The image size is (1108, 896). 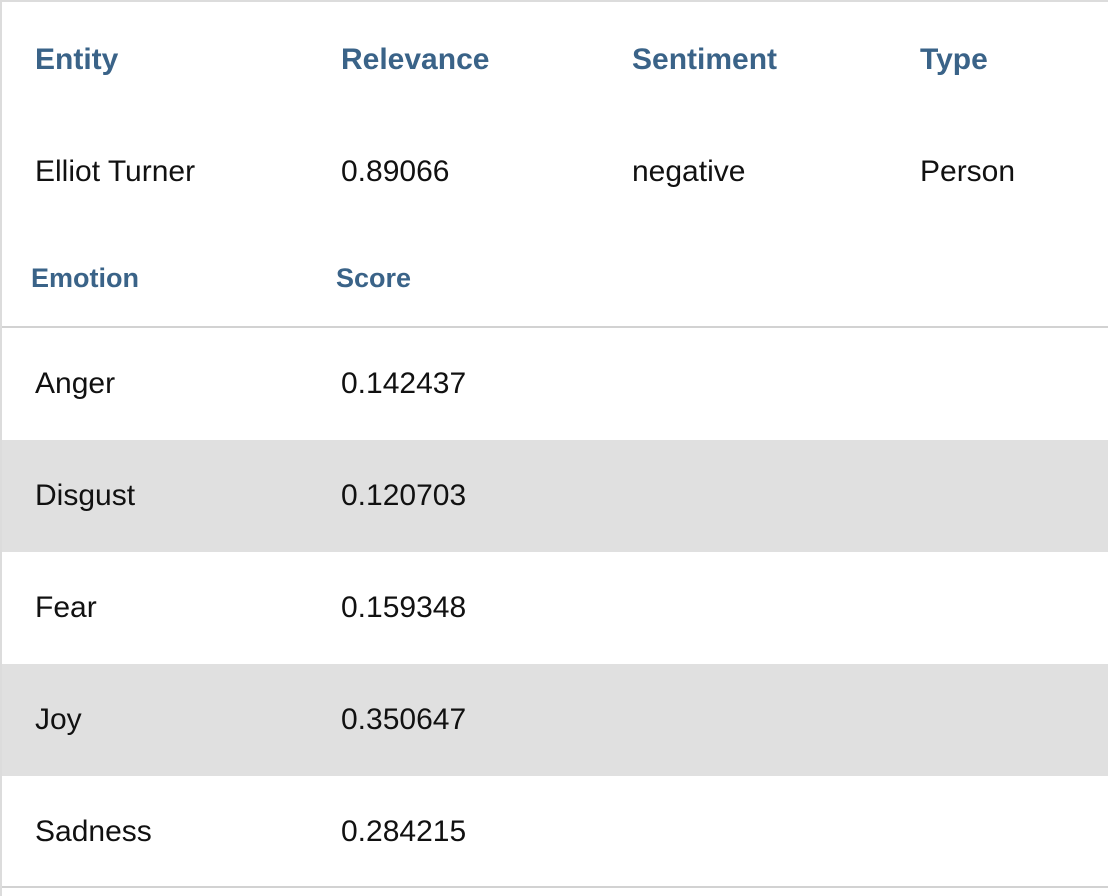 What do you see at coordinates (404, 495) in the screenshot?
I see `emotion-score: 0.120703` at bounding box center [404, 495].